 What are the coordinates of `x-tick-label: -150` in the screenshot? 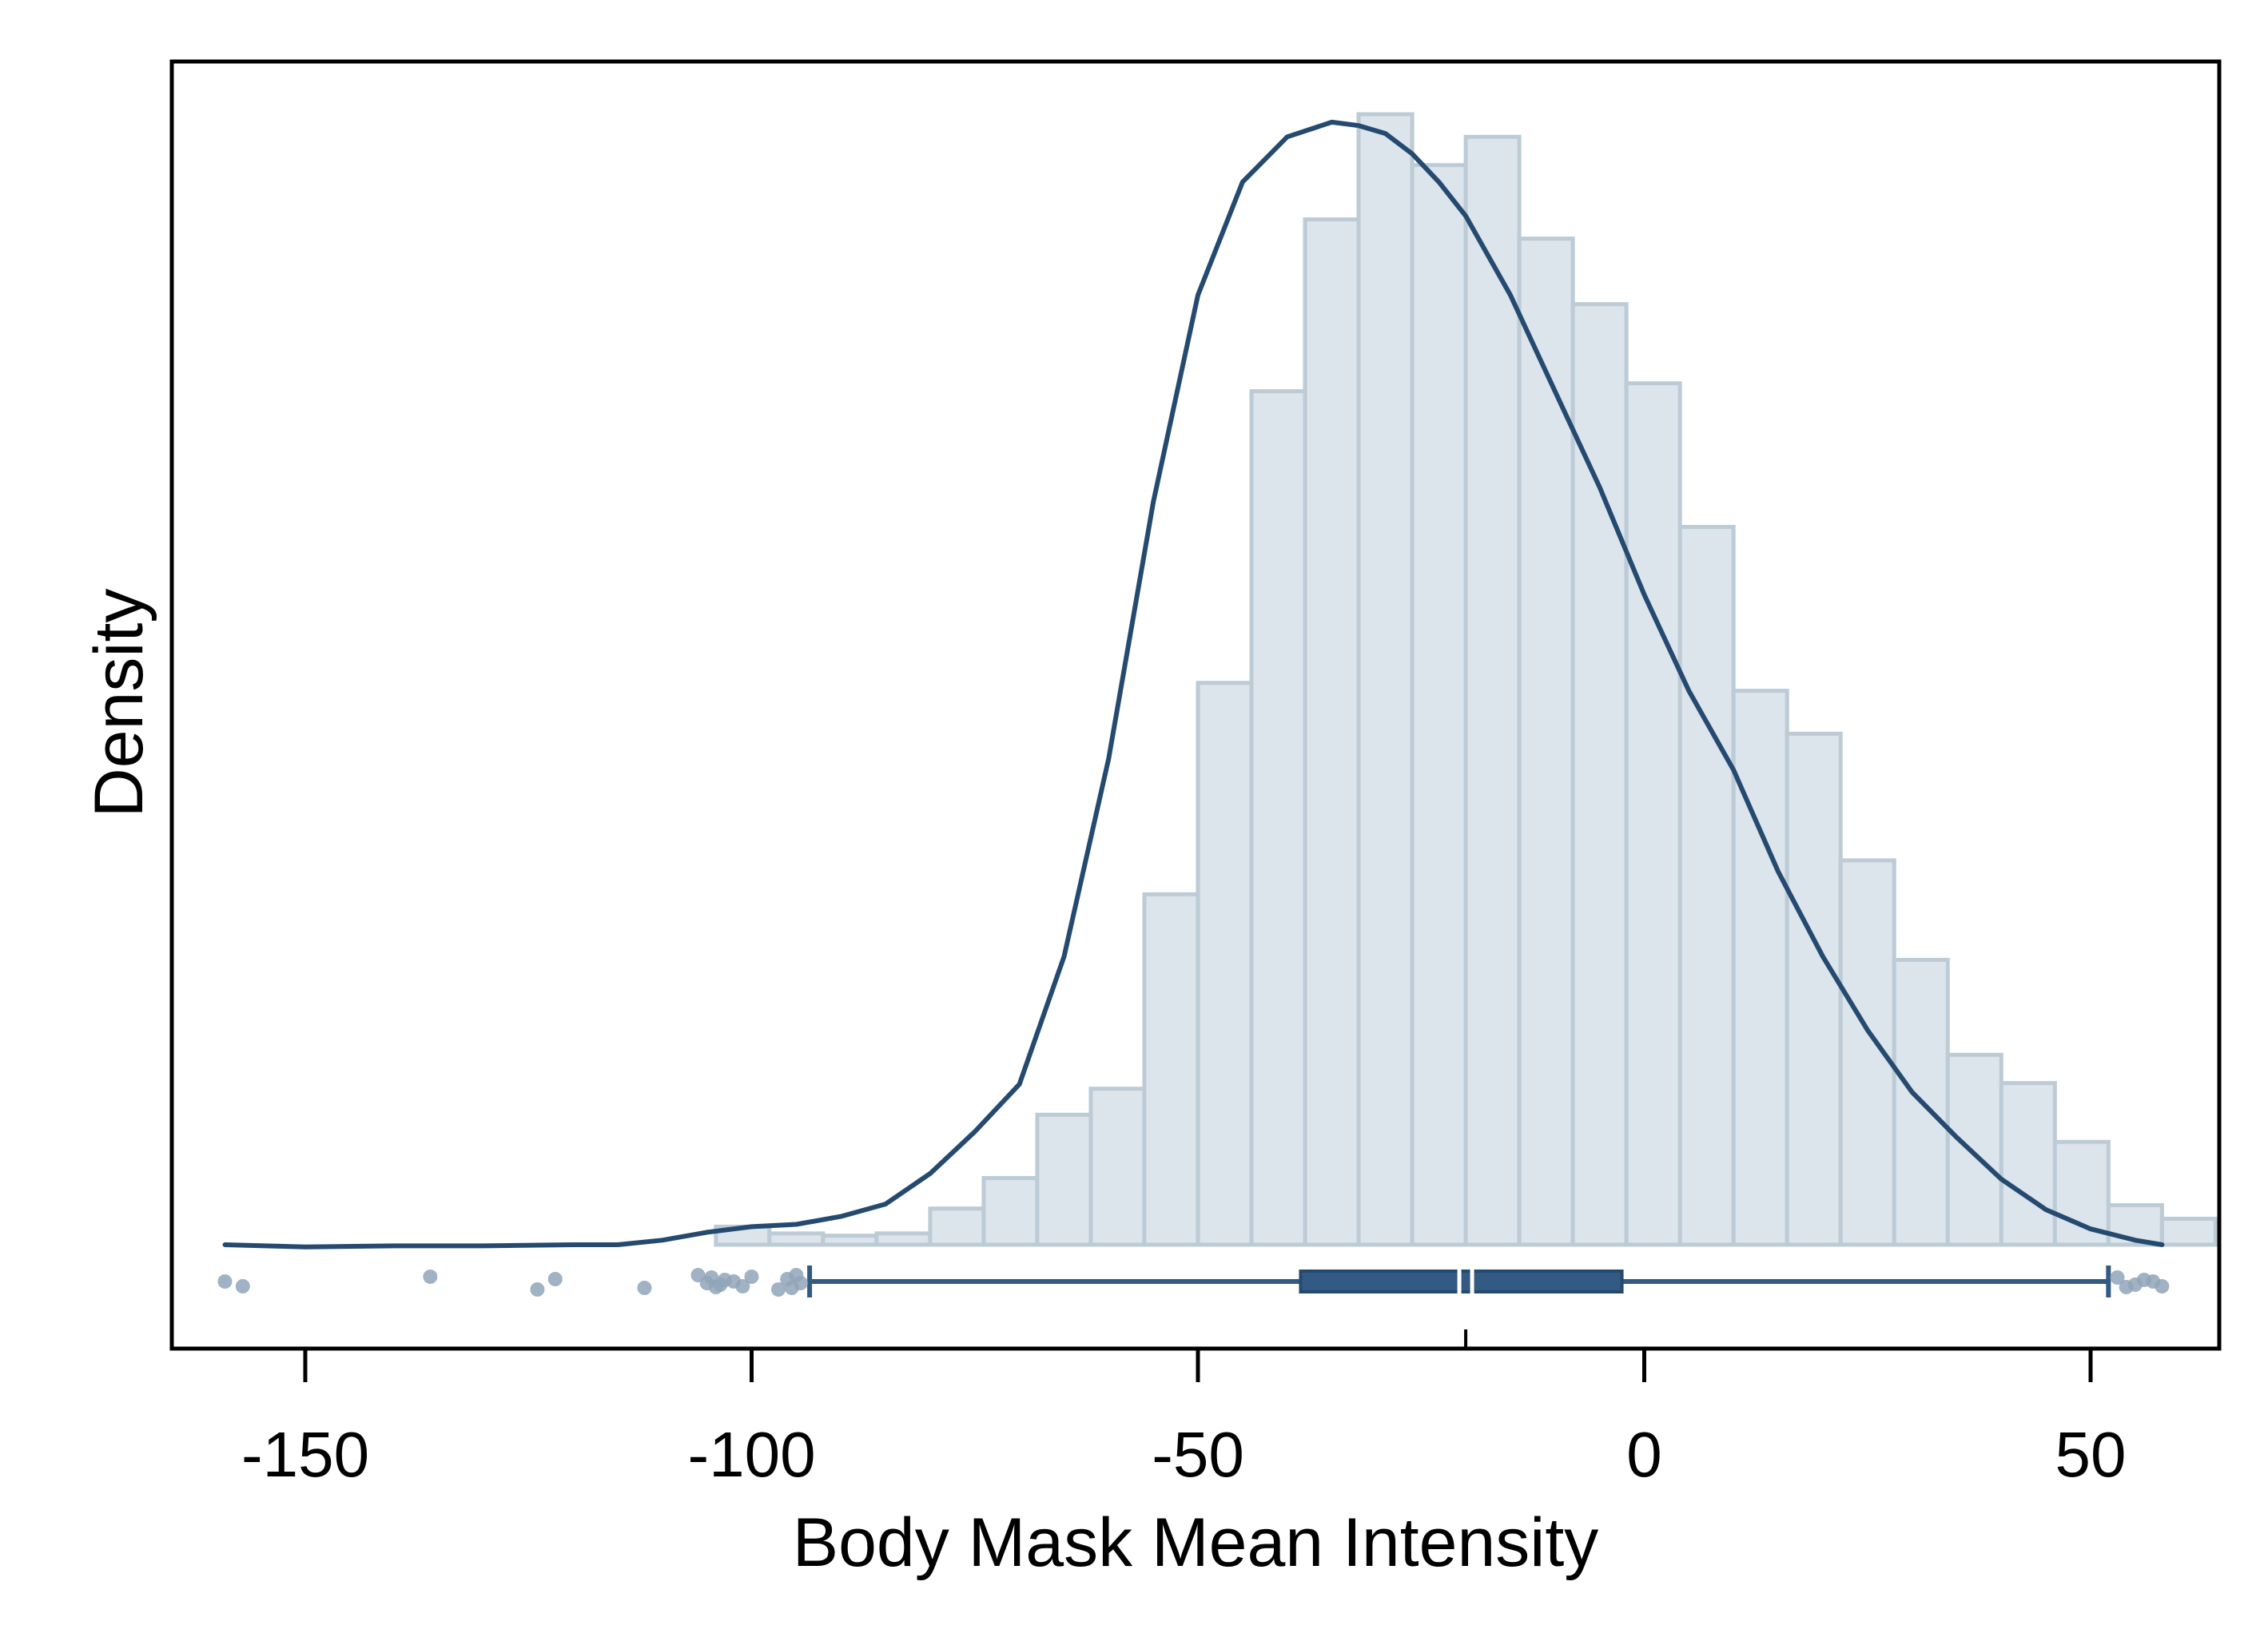 It's located at (305, 1454).